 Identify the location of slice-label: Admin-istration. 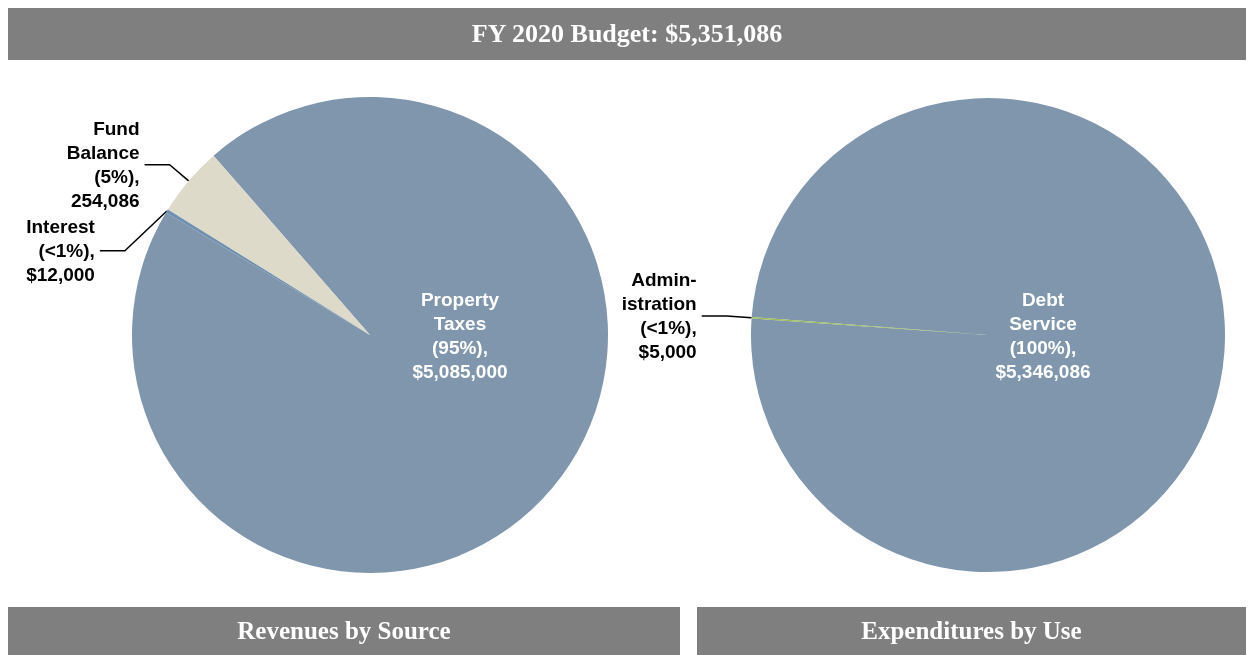
(659, 292).